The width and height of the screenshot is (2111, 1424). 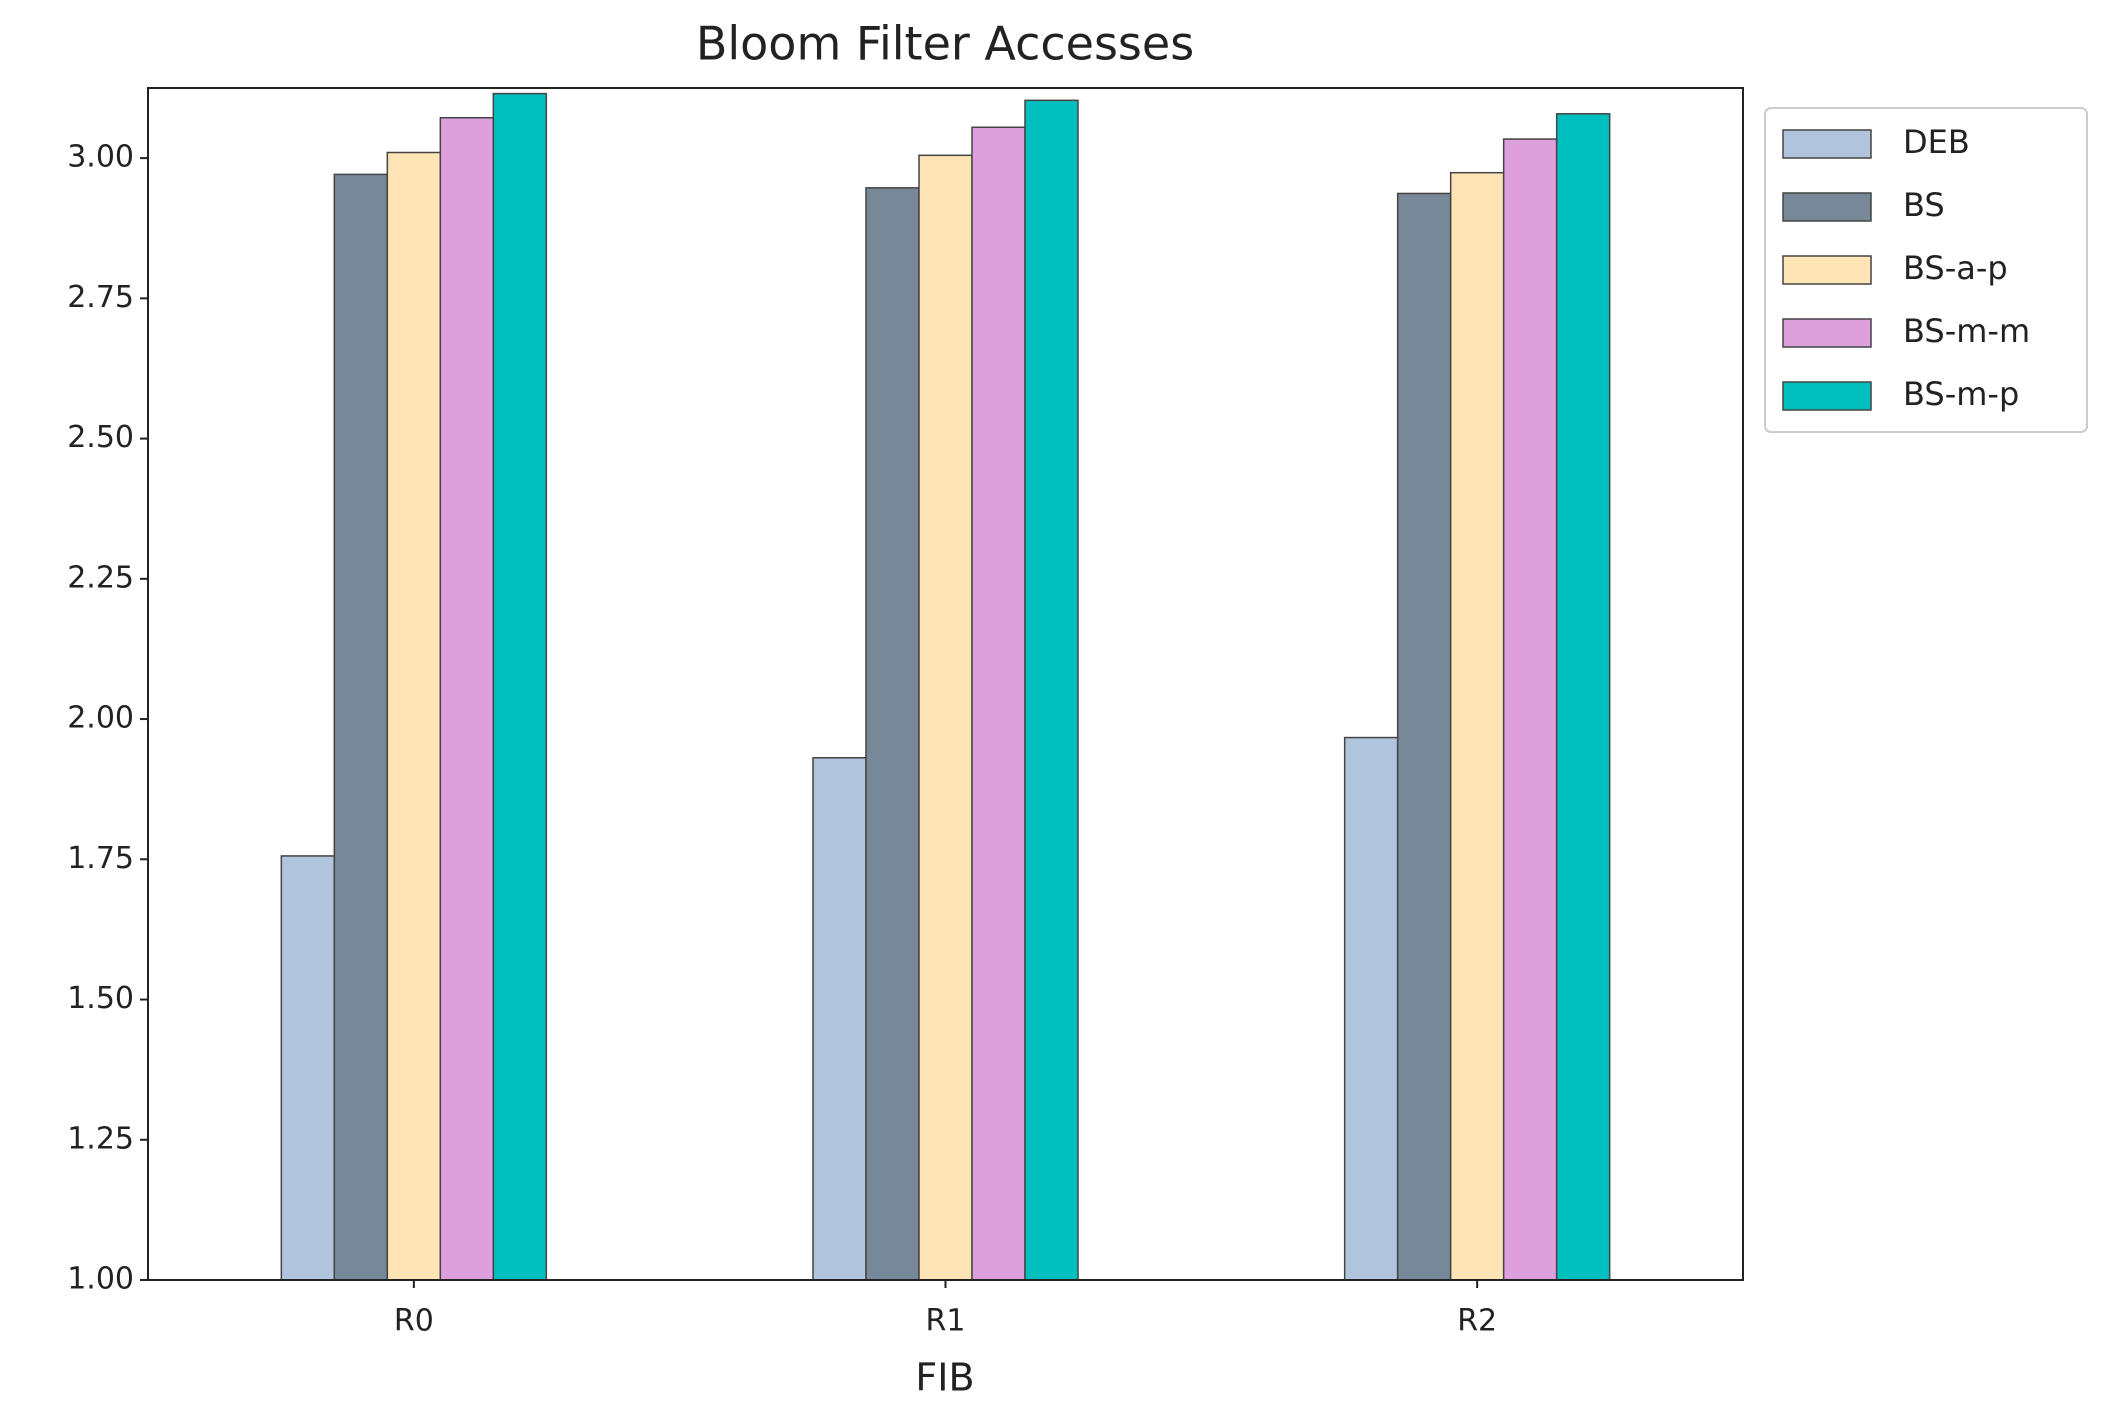 I want to click on legend-label: BS-m-m, so click(x=1966, y=331).